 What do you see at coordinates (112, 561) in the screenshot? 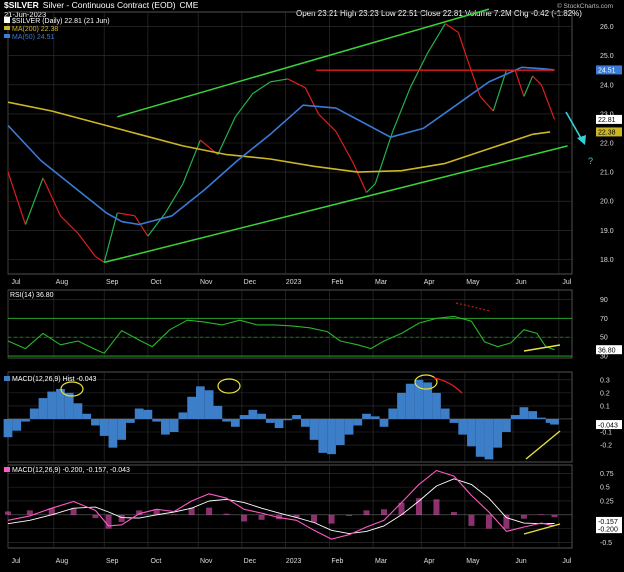
I see `xtick-label-bottom-2: Sep` at bounding box center [112, 561].